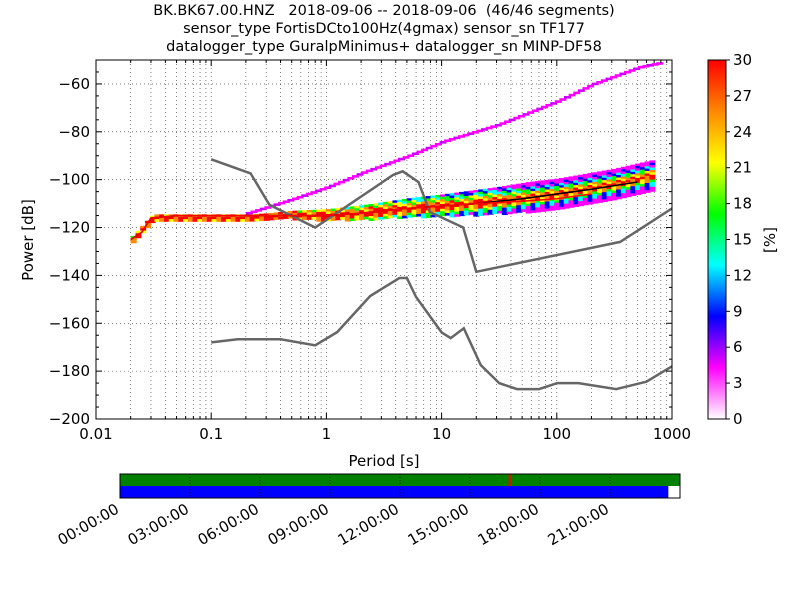 This screenshot has width=800, height=600. I want to click on time-tick-label: 03:00:00, so click(158, 524).